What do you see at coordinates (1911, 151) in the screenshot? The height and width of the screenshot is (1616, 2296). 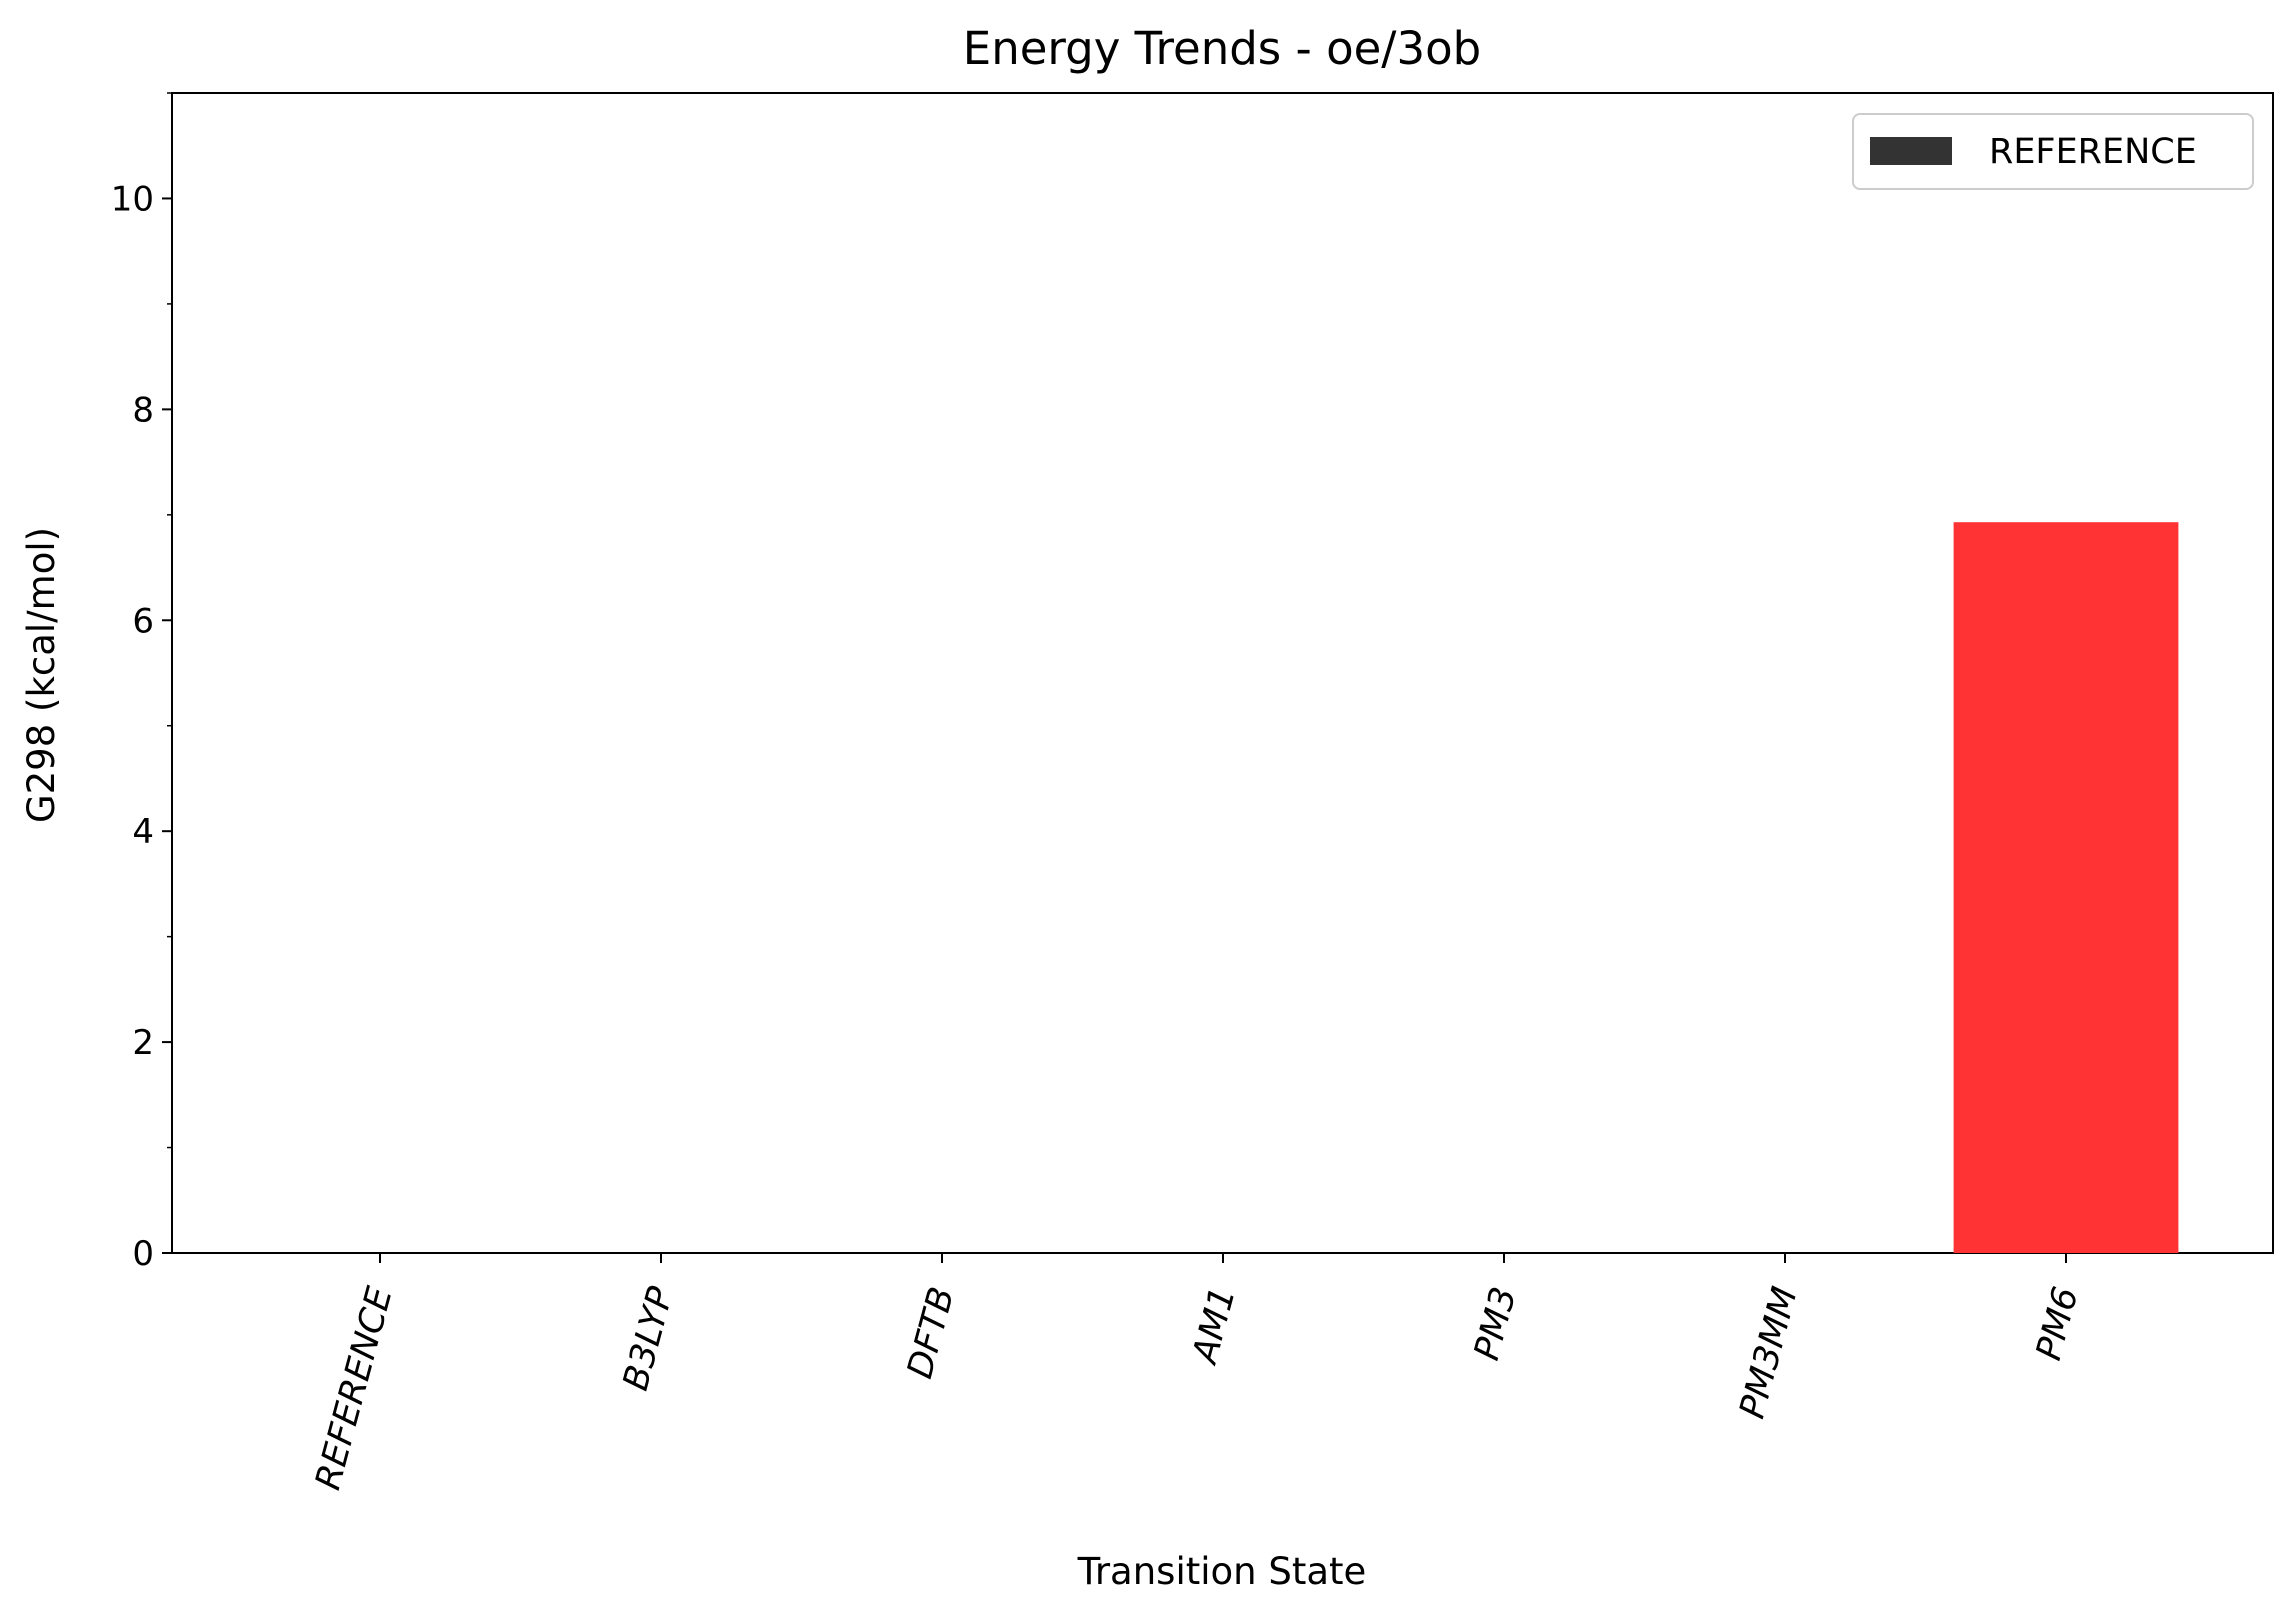 I see `legend-swatch` at bounding box center [1911, 151].